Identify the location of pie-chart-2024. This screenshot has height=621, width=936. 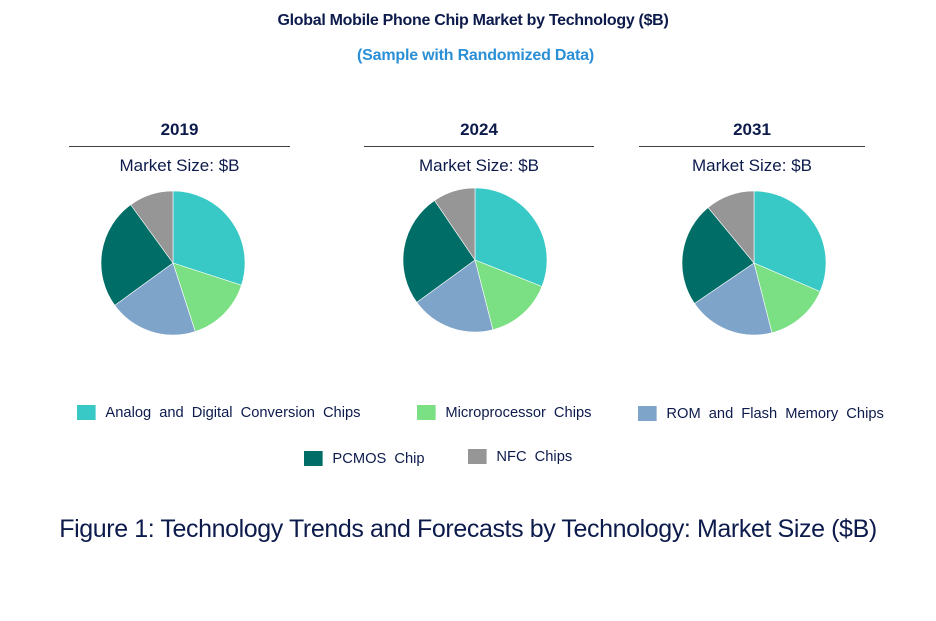
(475, 260).